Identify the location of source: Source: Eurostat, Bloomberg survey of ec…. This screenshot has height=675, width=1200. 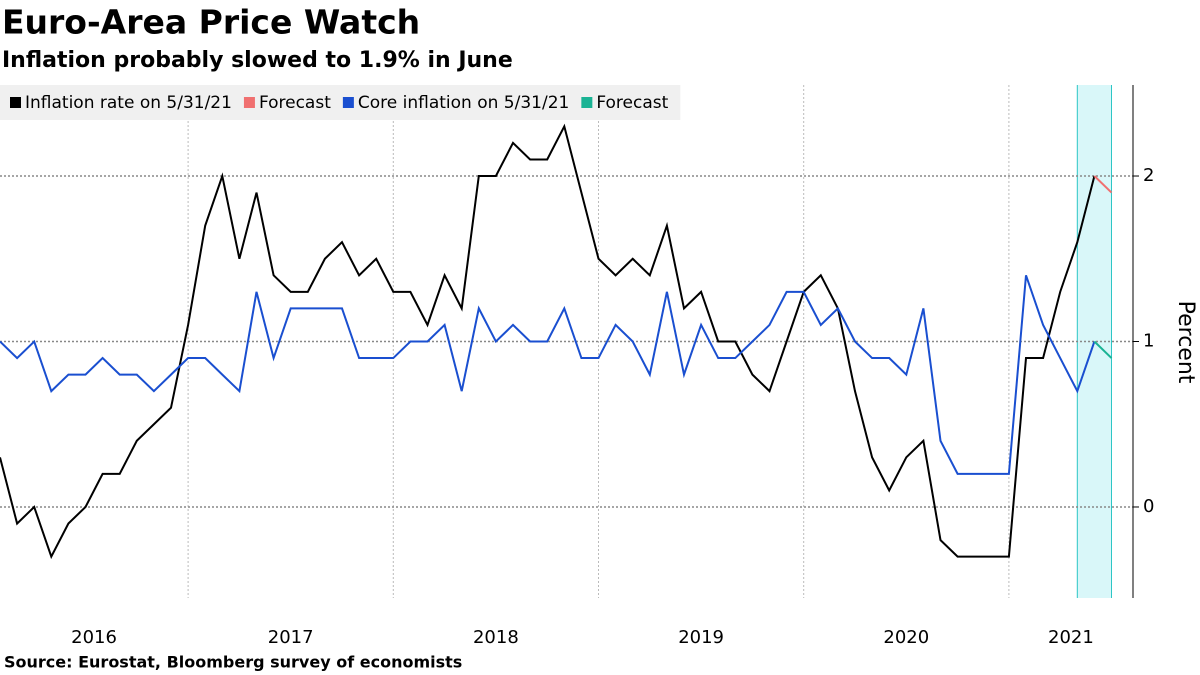
(233, 662).